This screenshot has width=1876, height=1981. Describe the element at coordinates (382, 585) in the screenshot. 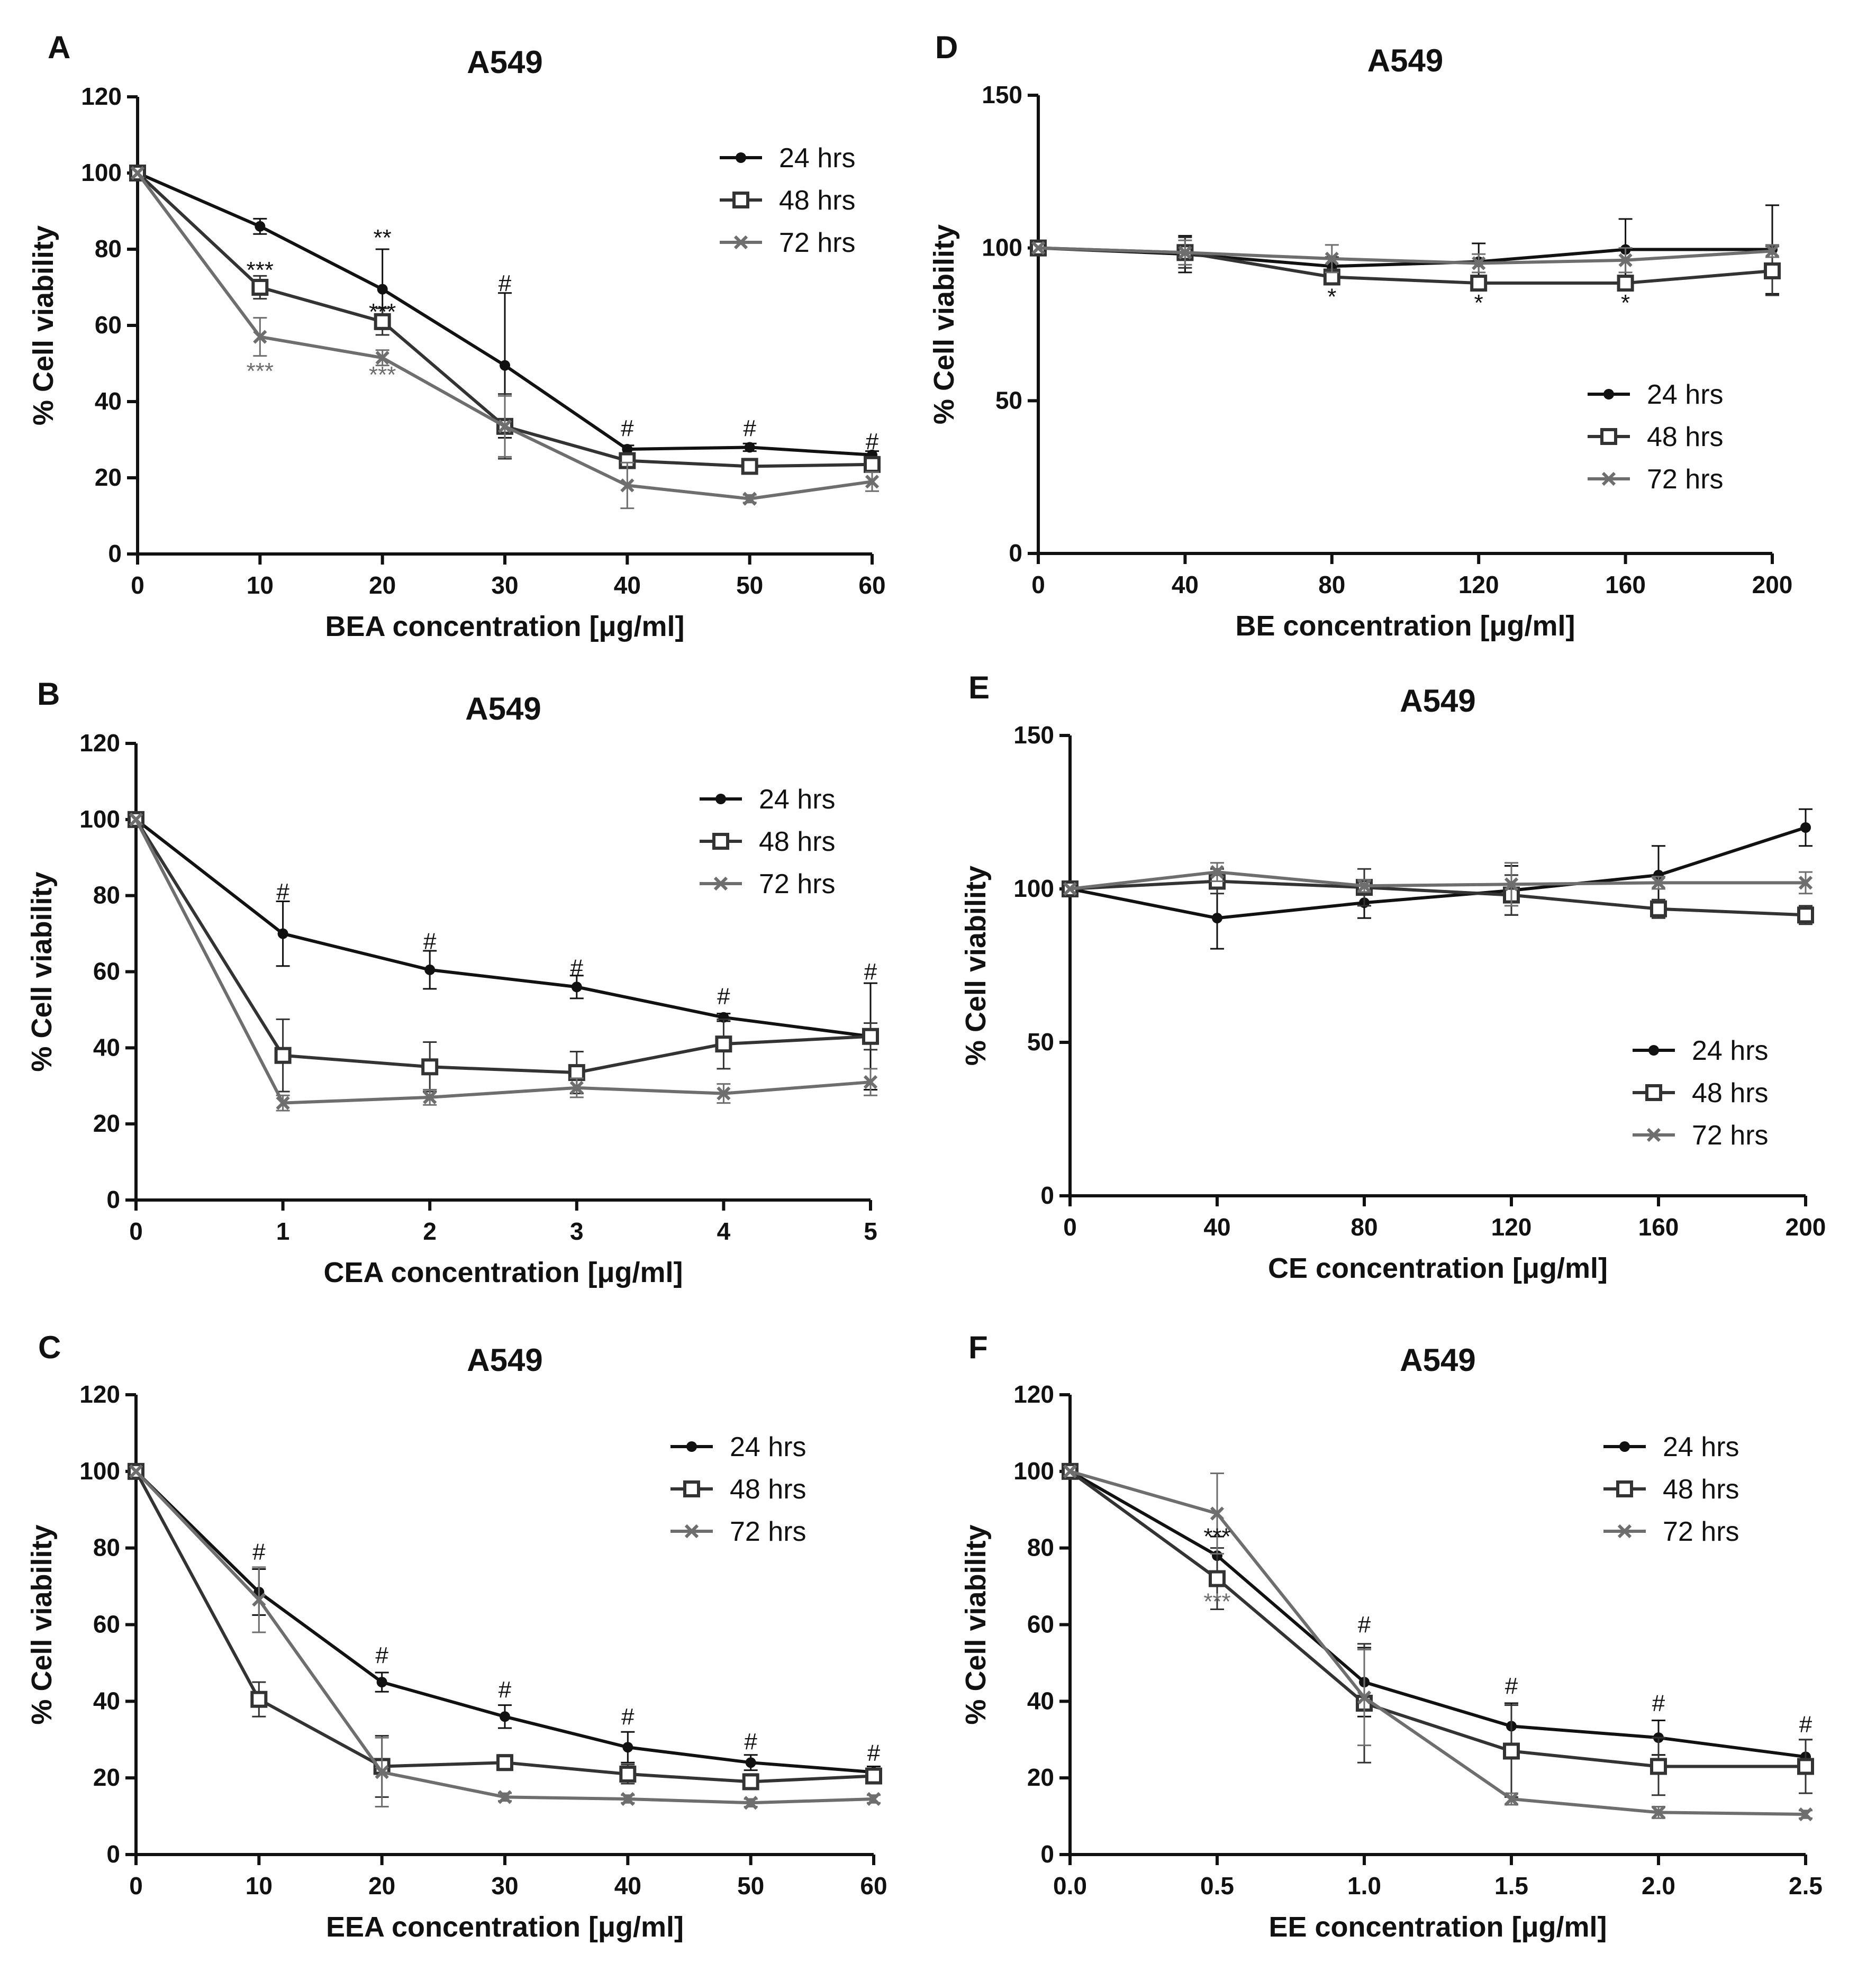

I see `x-tick-label: 20` at that location.